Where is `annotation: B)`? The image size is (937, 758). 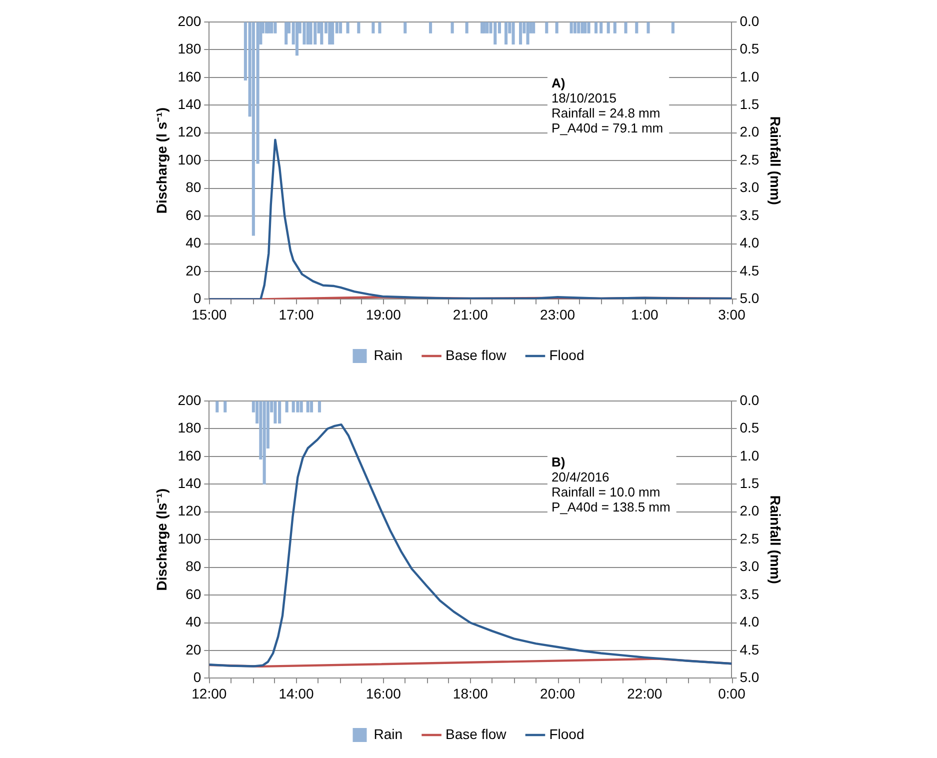
annotation: B) is located at coordinates (558, 462).